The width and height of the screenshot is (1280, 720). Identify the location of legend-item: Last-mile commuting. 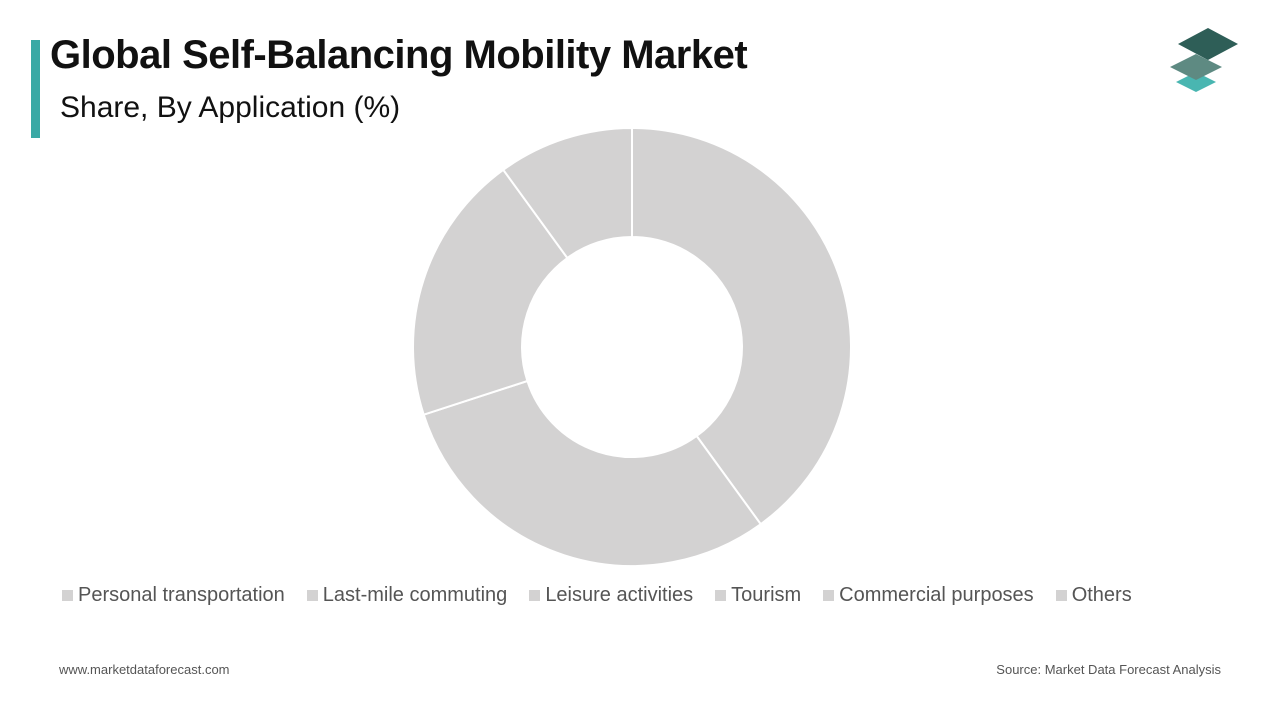
(407, 595).